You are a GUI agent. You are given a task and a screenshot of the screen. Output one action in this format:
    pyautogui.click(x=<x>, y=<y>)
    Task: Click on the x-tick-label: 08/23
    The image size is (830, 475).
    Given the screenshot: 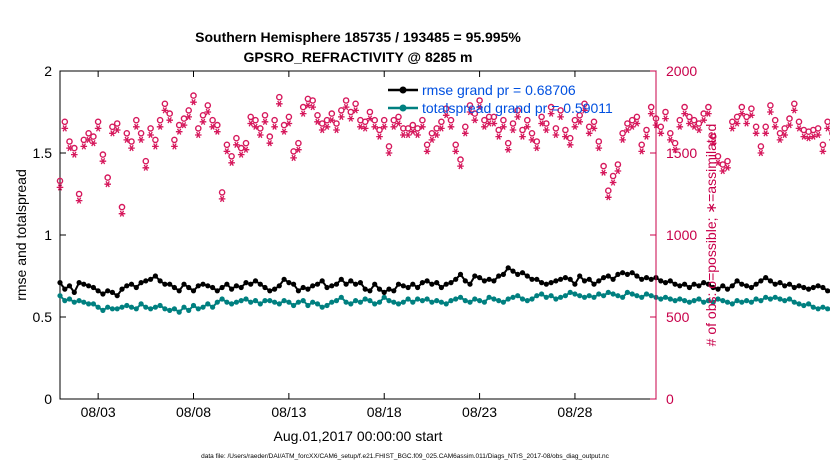 What is the action you would take?
    pyautogui.click(x=479, y=412)
    